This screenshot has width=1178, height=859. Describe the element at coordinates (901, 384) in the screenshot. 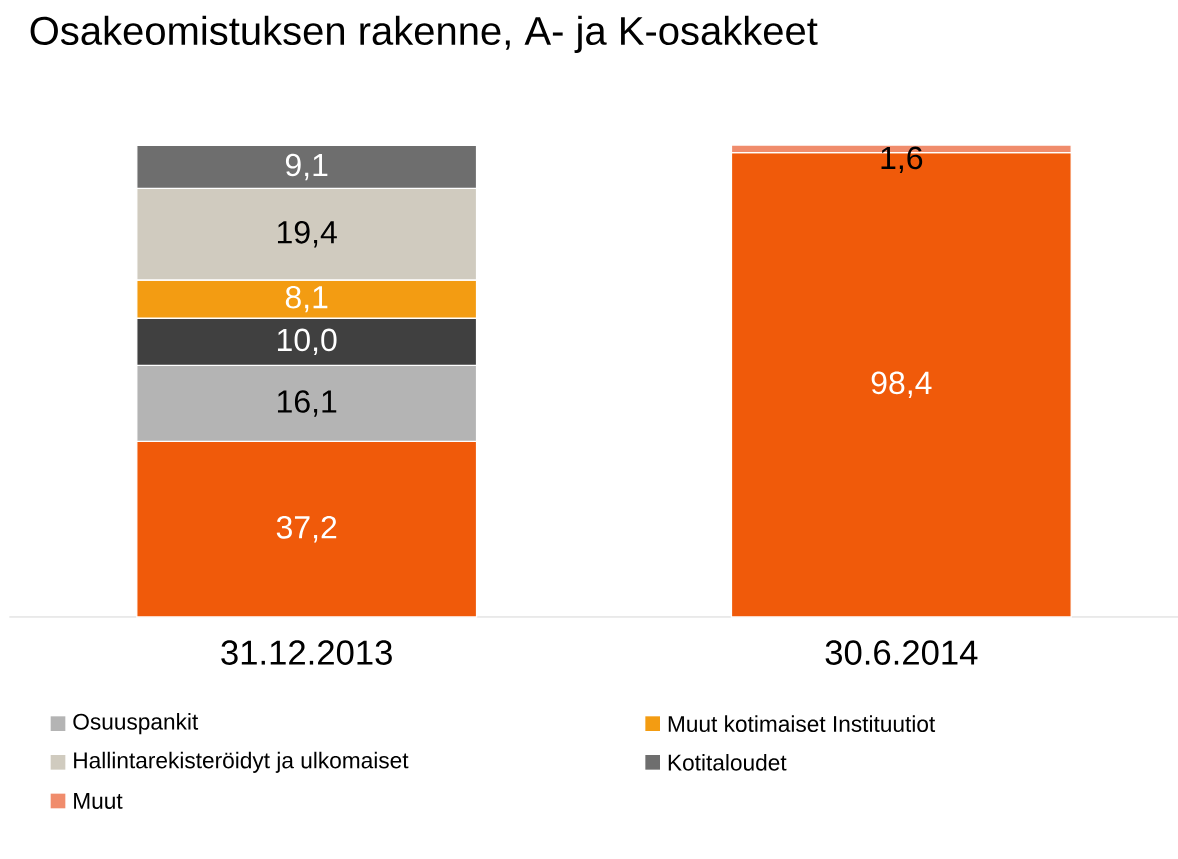

I see `data-label: 98,4` at that location.